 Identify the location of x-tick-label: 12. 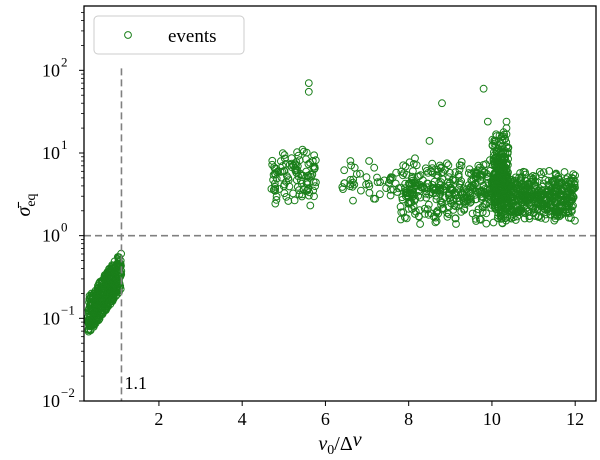
(575, 419).